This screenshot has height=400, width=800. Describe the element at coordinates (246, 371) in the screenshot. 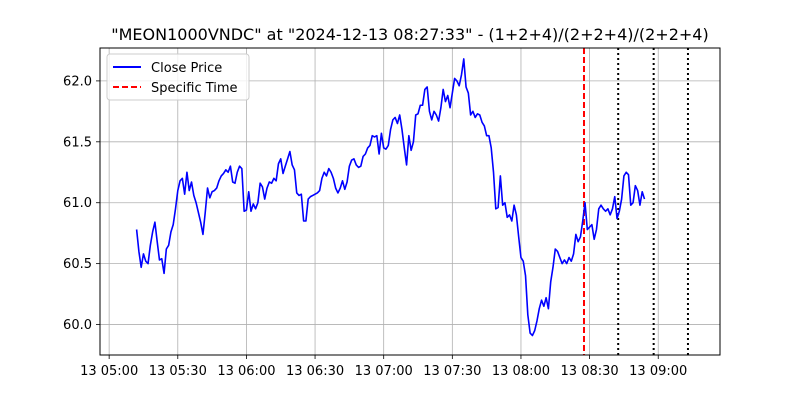

I see `x-tick-label: 13 06:00` at that location.